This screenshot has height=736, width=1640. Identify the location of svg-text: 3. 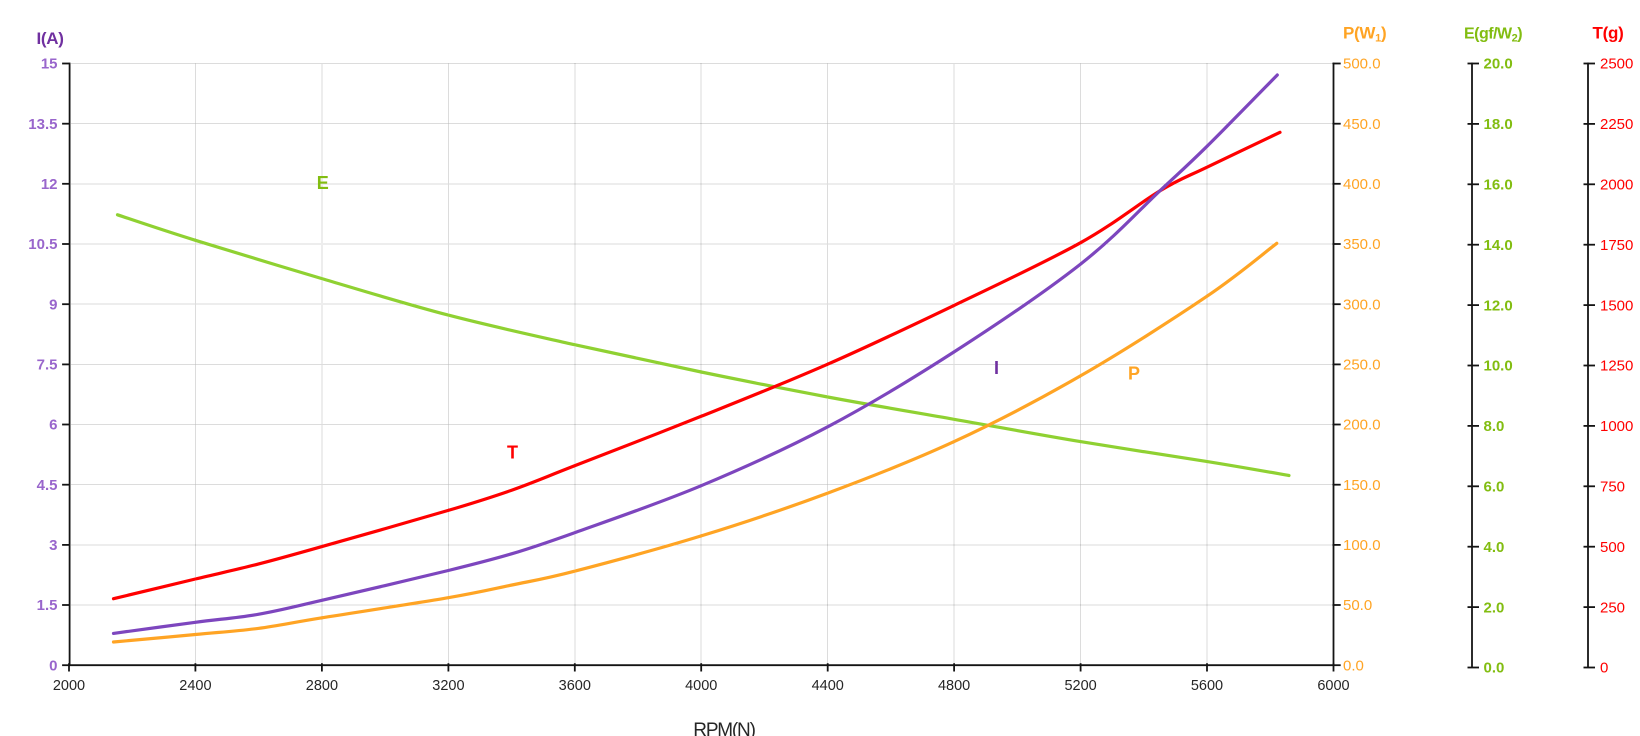
(53, 545).